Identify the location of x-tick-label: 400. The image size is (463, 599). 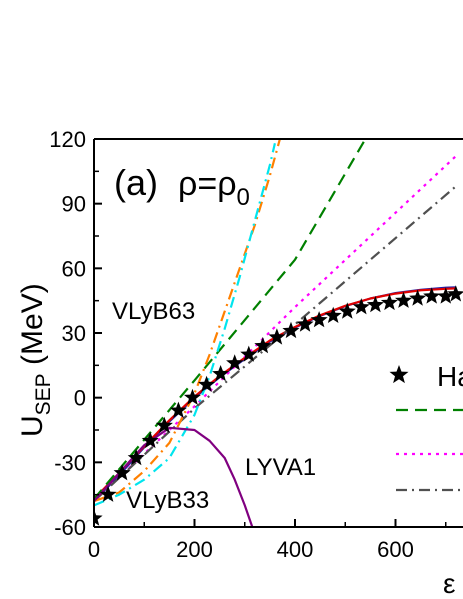
(295, 549).